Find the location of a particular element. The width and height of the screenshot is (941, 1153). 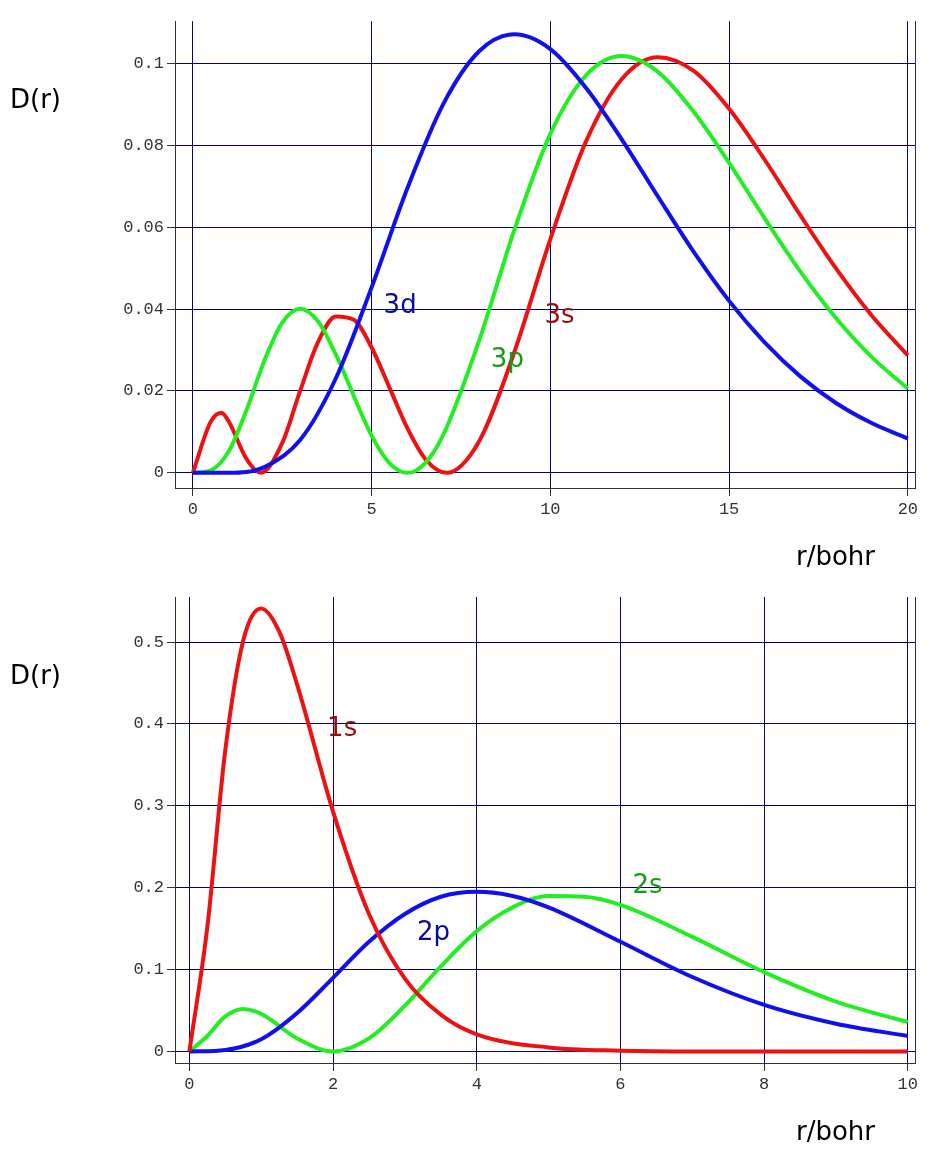

y-tick-label: 0.3 is located at coordinates (148, 806).